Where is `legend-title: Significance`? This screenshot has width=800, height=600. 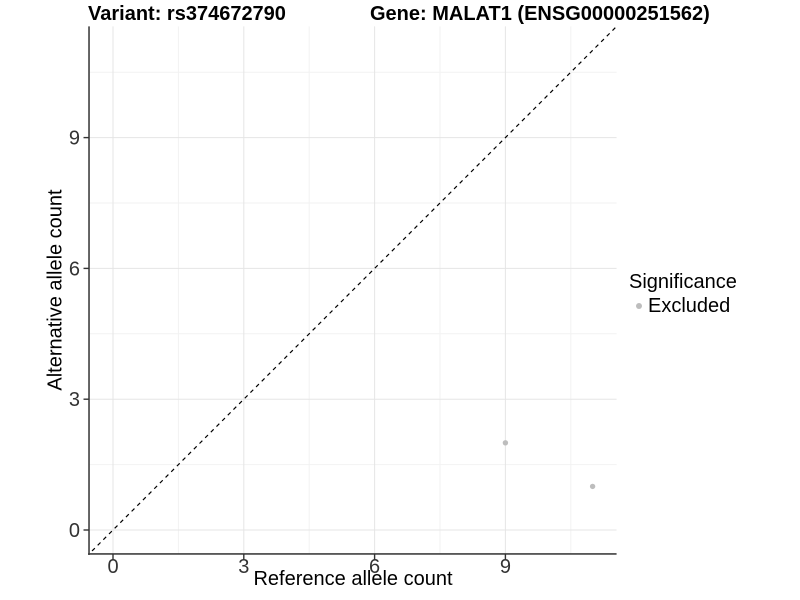 legend-title: Significance is located at coordinates (683, 282).